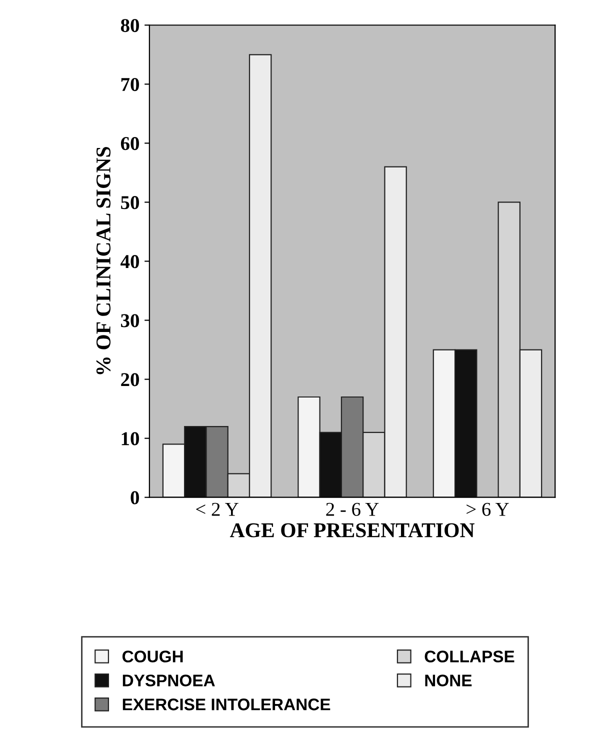 The height and width of the screenshot is (739, 610). Describe the element at coordinates (130, 379) in the screenshot. I see `y-tick-label: 20` at that location.